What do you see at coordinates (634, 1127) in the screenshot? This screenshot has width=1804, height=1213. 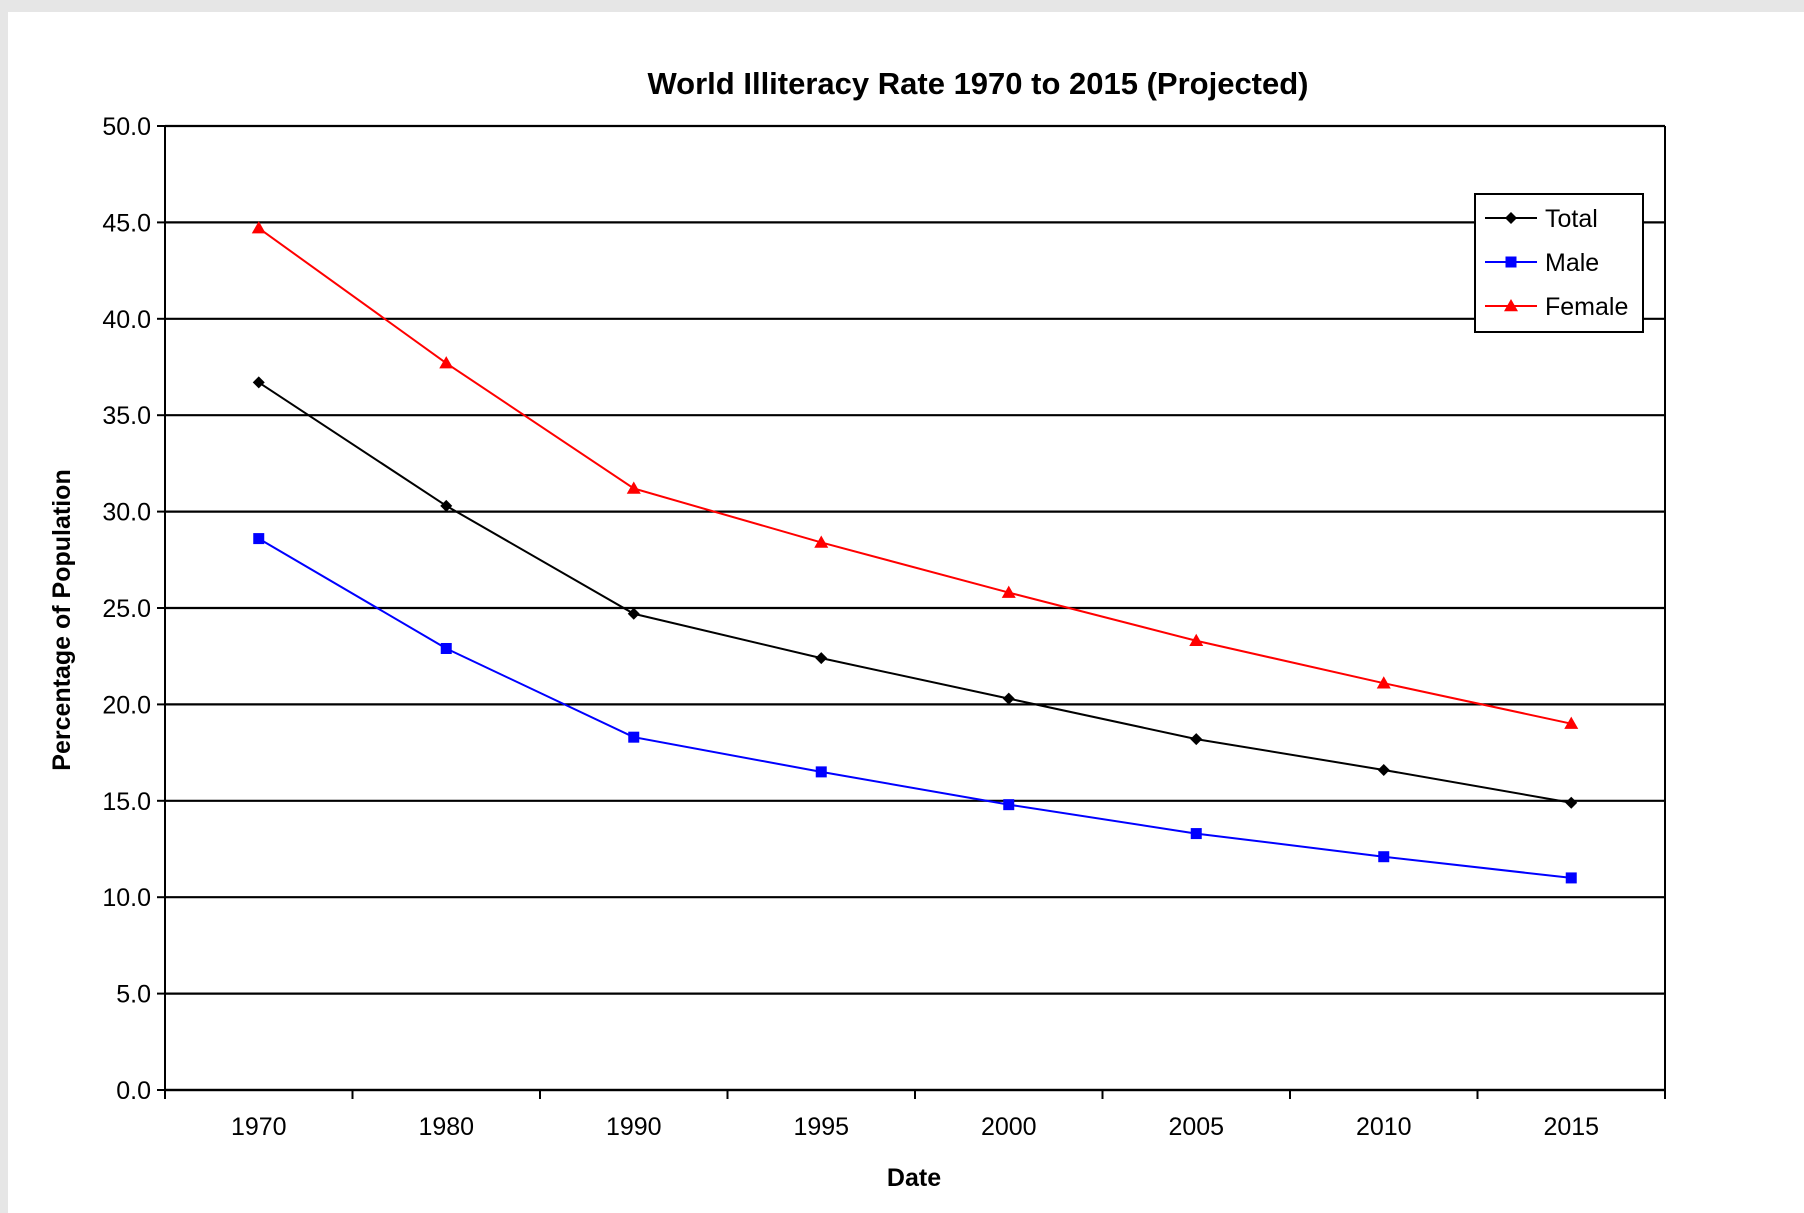 I see `x-tick-label: 1990` at bounding box center [634, 1127].